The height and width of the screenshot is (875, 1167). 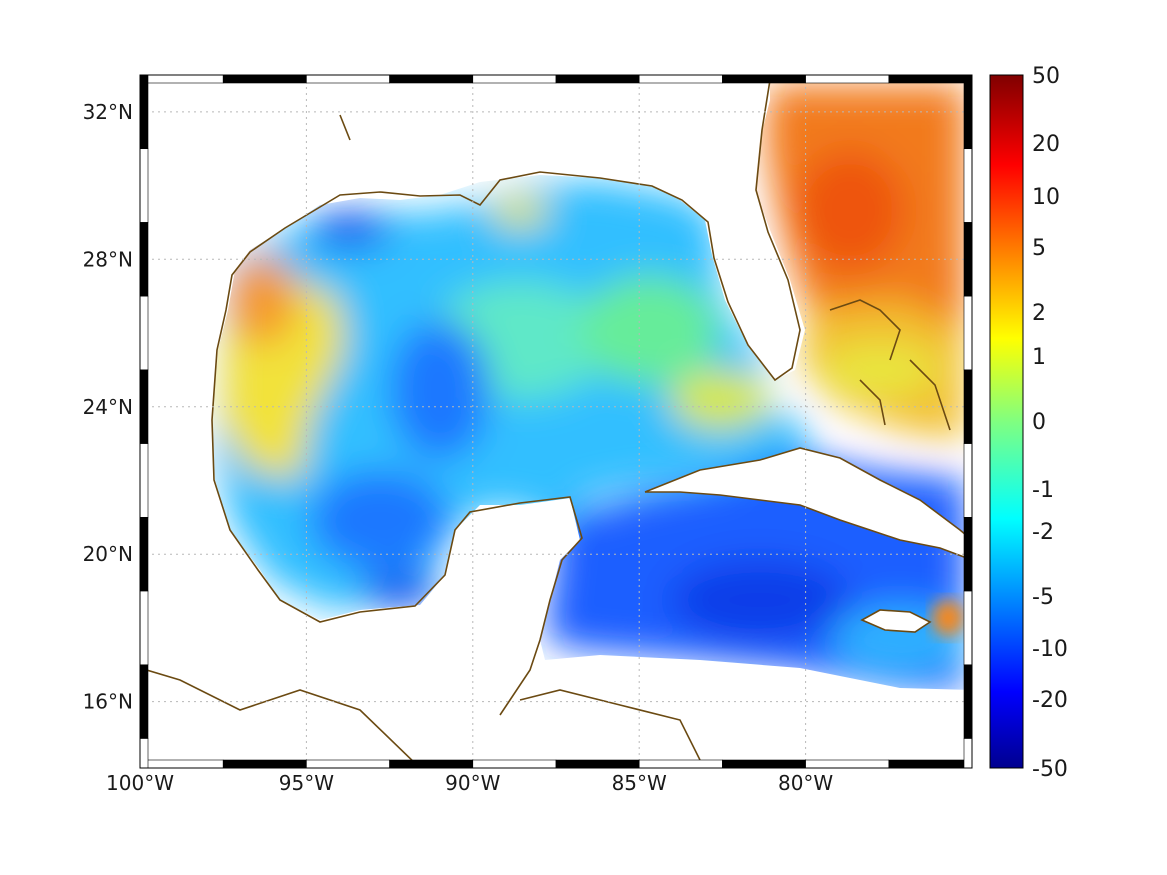 I want to click on lat-tick-label: 28°N, so click(x=108, y=259).